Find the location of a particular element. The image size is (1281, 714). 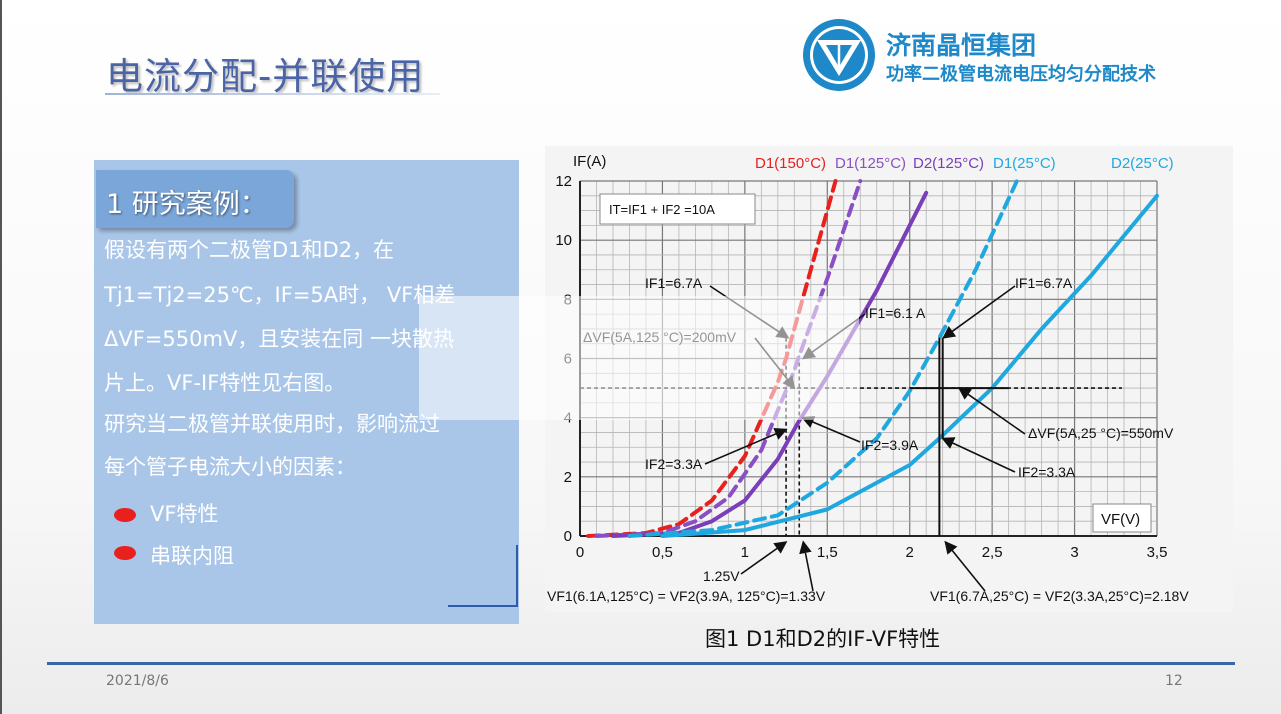

company-name: 济南晶恒集团 is located at coordinates (961, 45).